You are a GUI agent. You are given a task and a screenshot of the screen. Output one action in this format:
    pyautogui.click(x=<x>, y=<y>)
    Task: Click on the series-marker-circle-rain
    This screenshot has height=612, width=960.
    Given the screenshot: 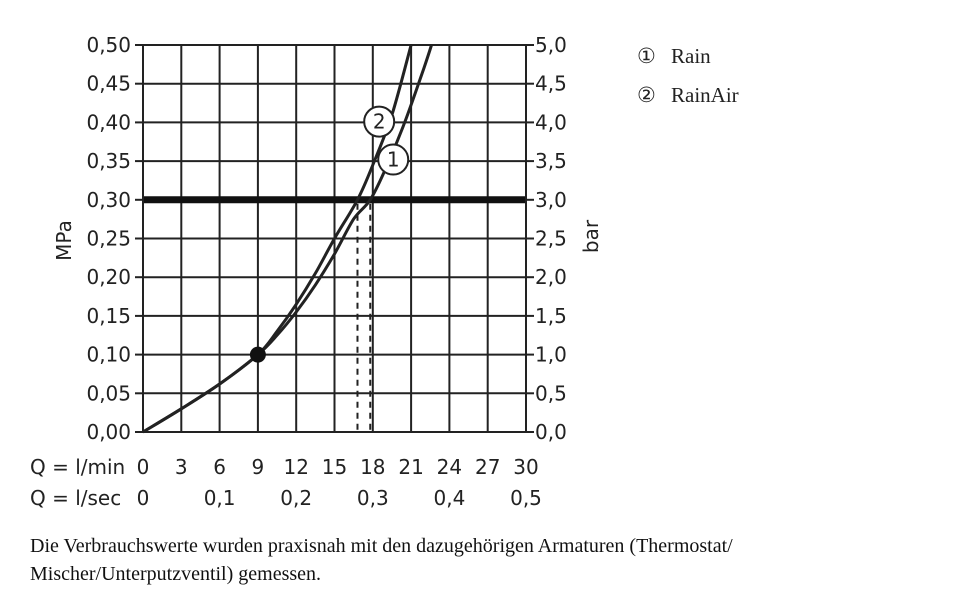 What is the action you would take?
    pyautogui.click(x=393, y=159)
    